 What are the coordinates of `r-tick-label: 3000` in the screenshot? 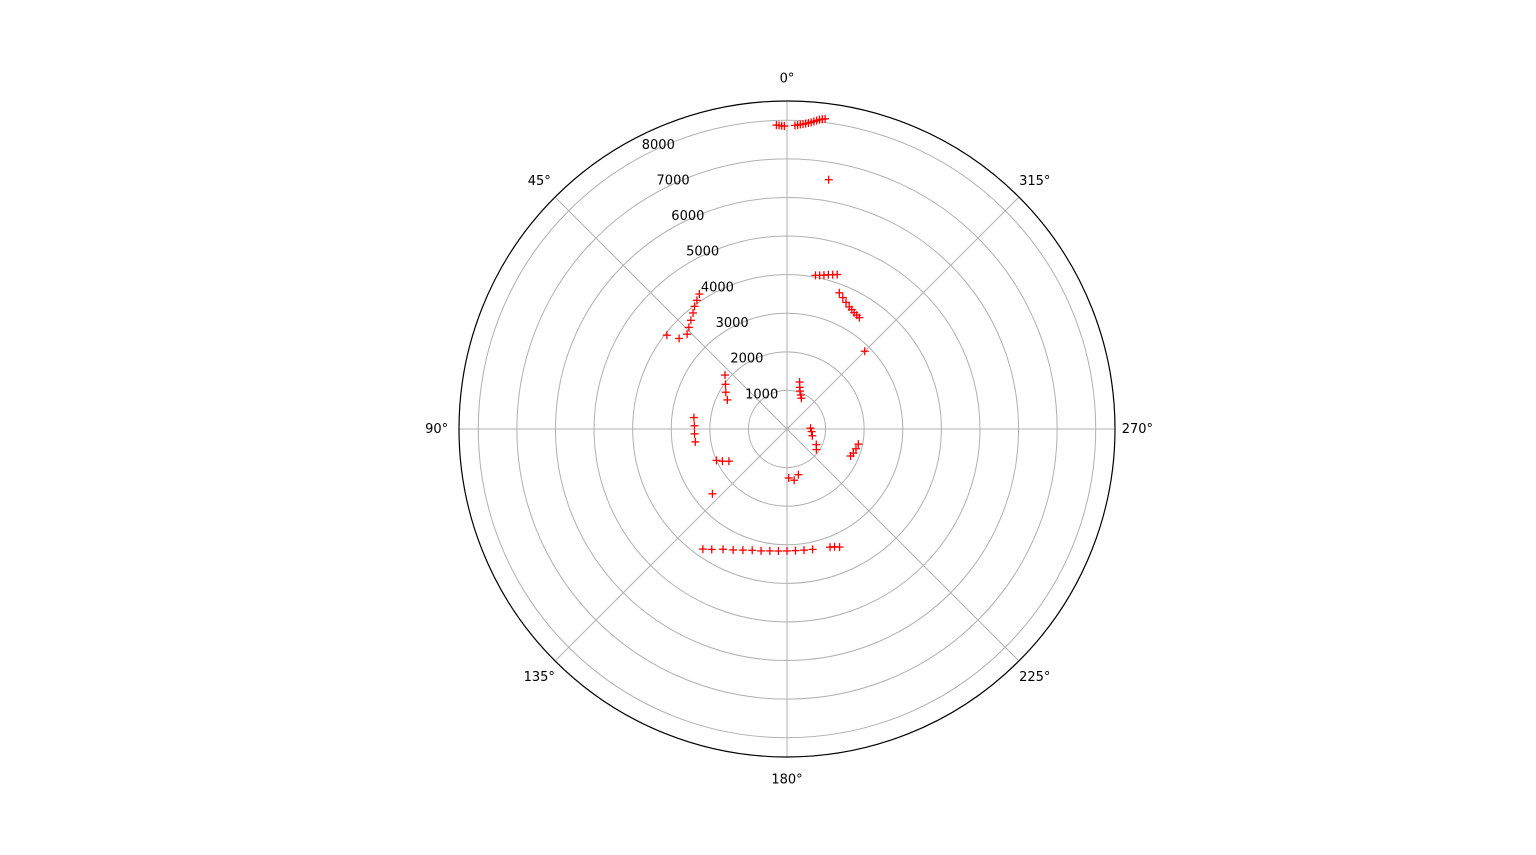 It's located at (732, 323).